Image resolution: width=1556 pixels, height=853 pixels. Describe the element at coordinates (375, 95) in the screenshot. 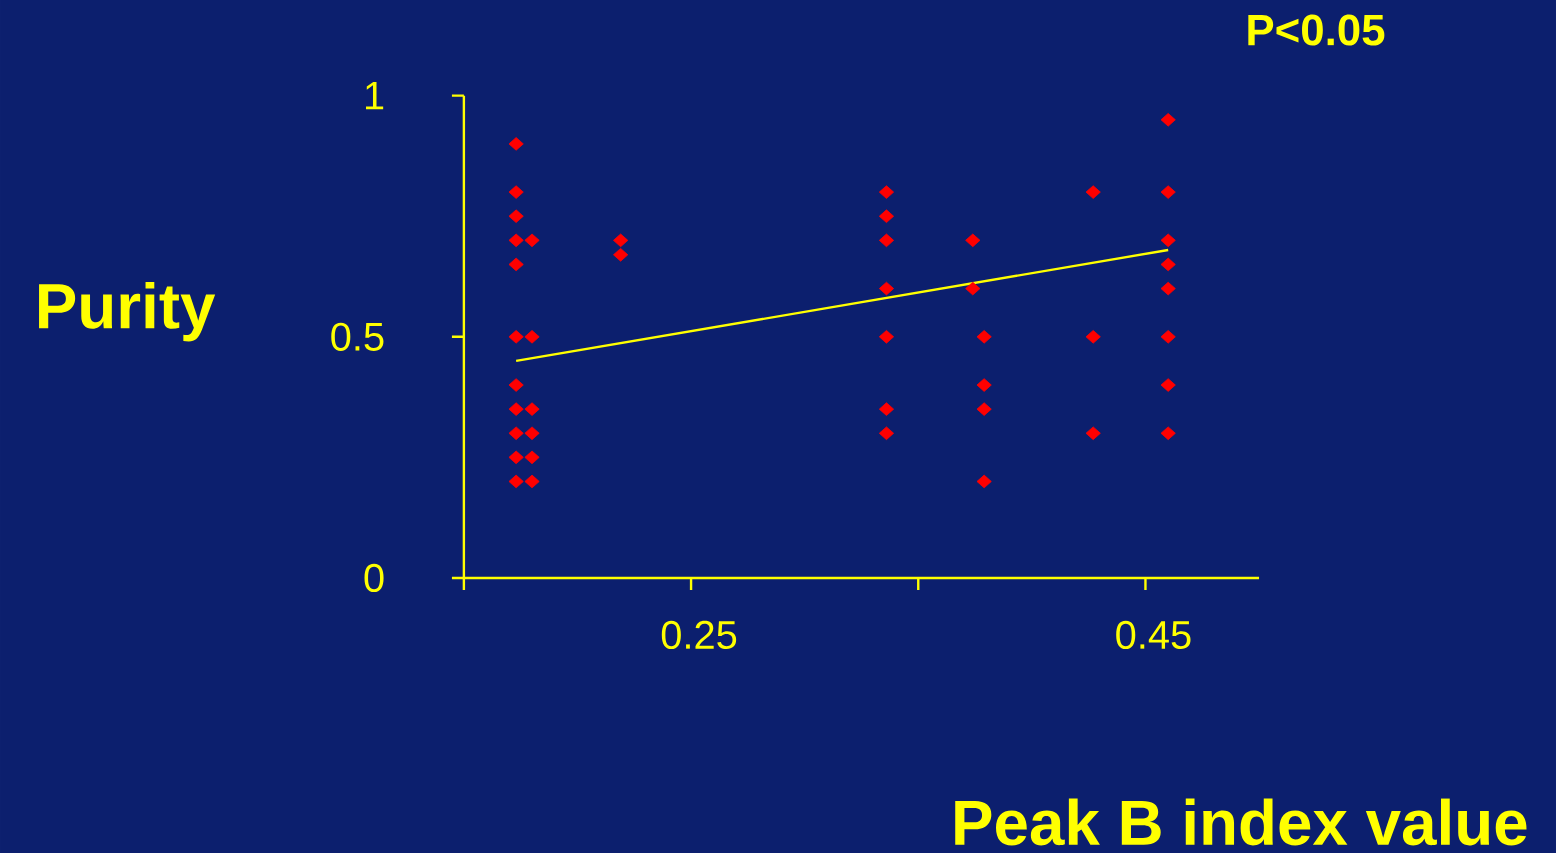

I see `y-tick-label: 1` at that location.